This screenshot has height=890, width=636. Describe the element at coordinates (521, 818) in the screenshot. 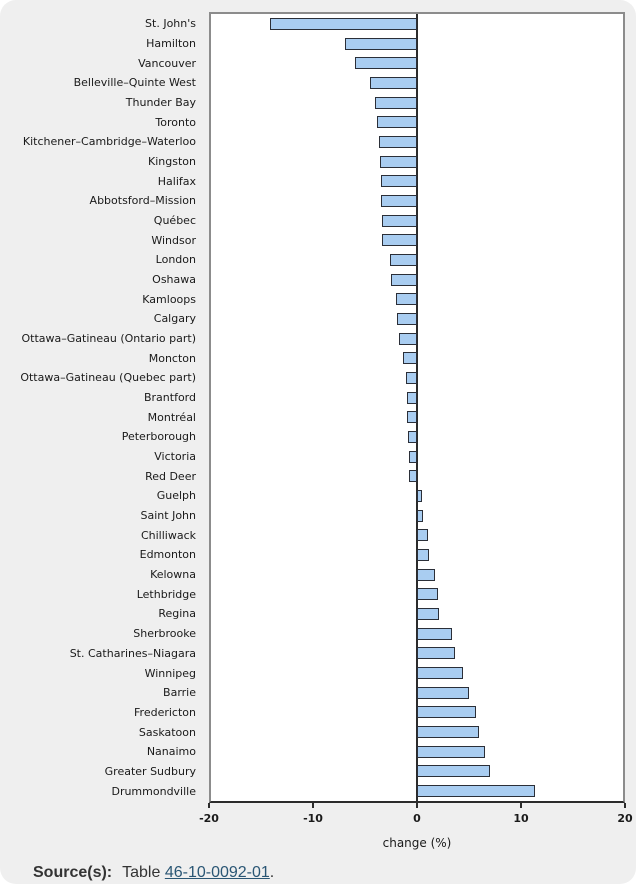

I see `x-tick-label-10: 10` at that location.